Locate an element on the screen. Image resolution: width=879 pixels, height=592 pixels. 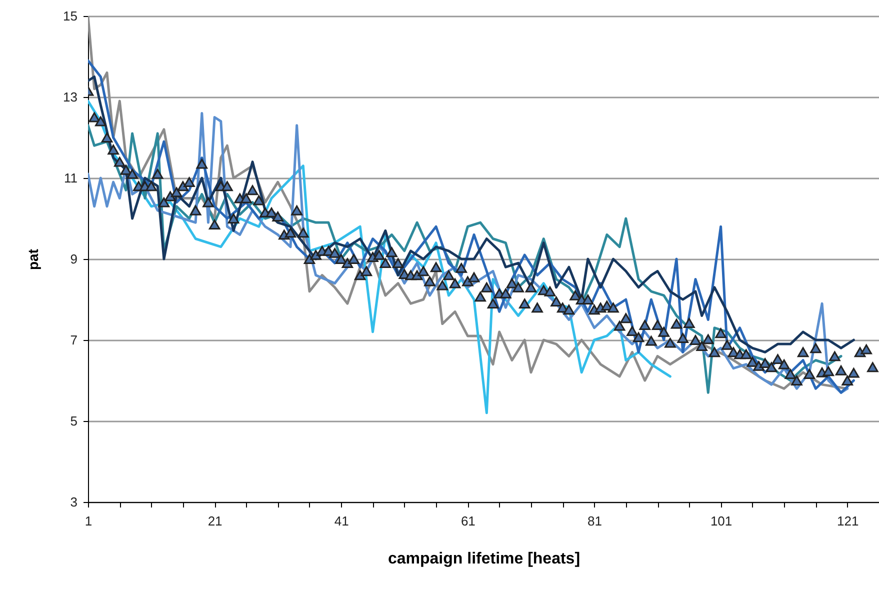
y-axis-title: pat is located at coordinates (33, 259).